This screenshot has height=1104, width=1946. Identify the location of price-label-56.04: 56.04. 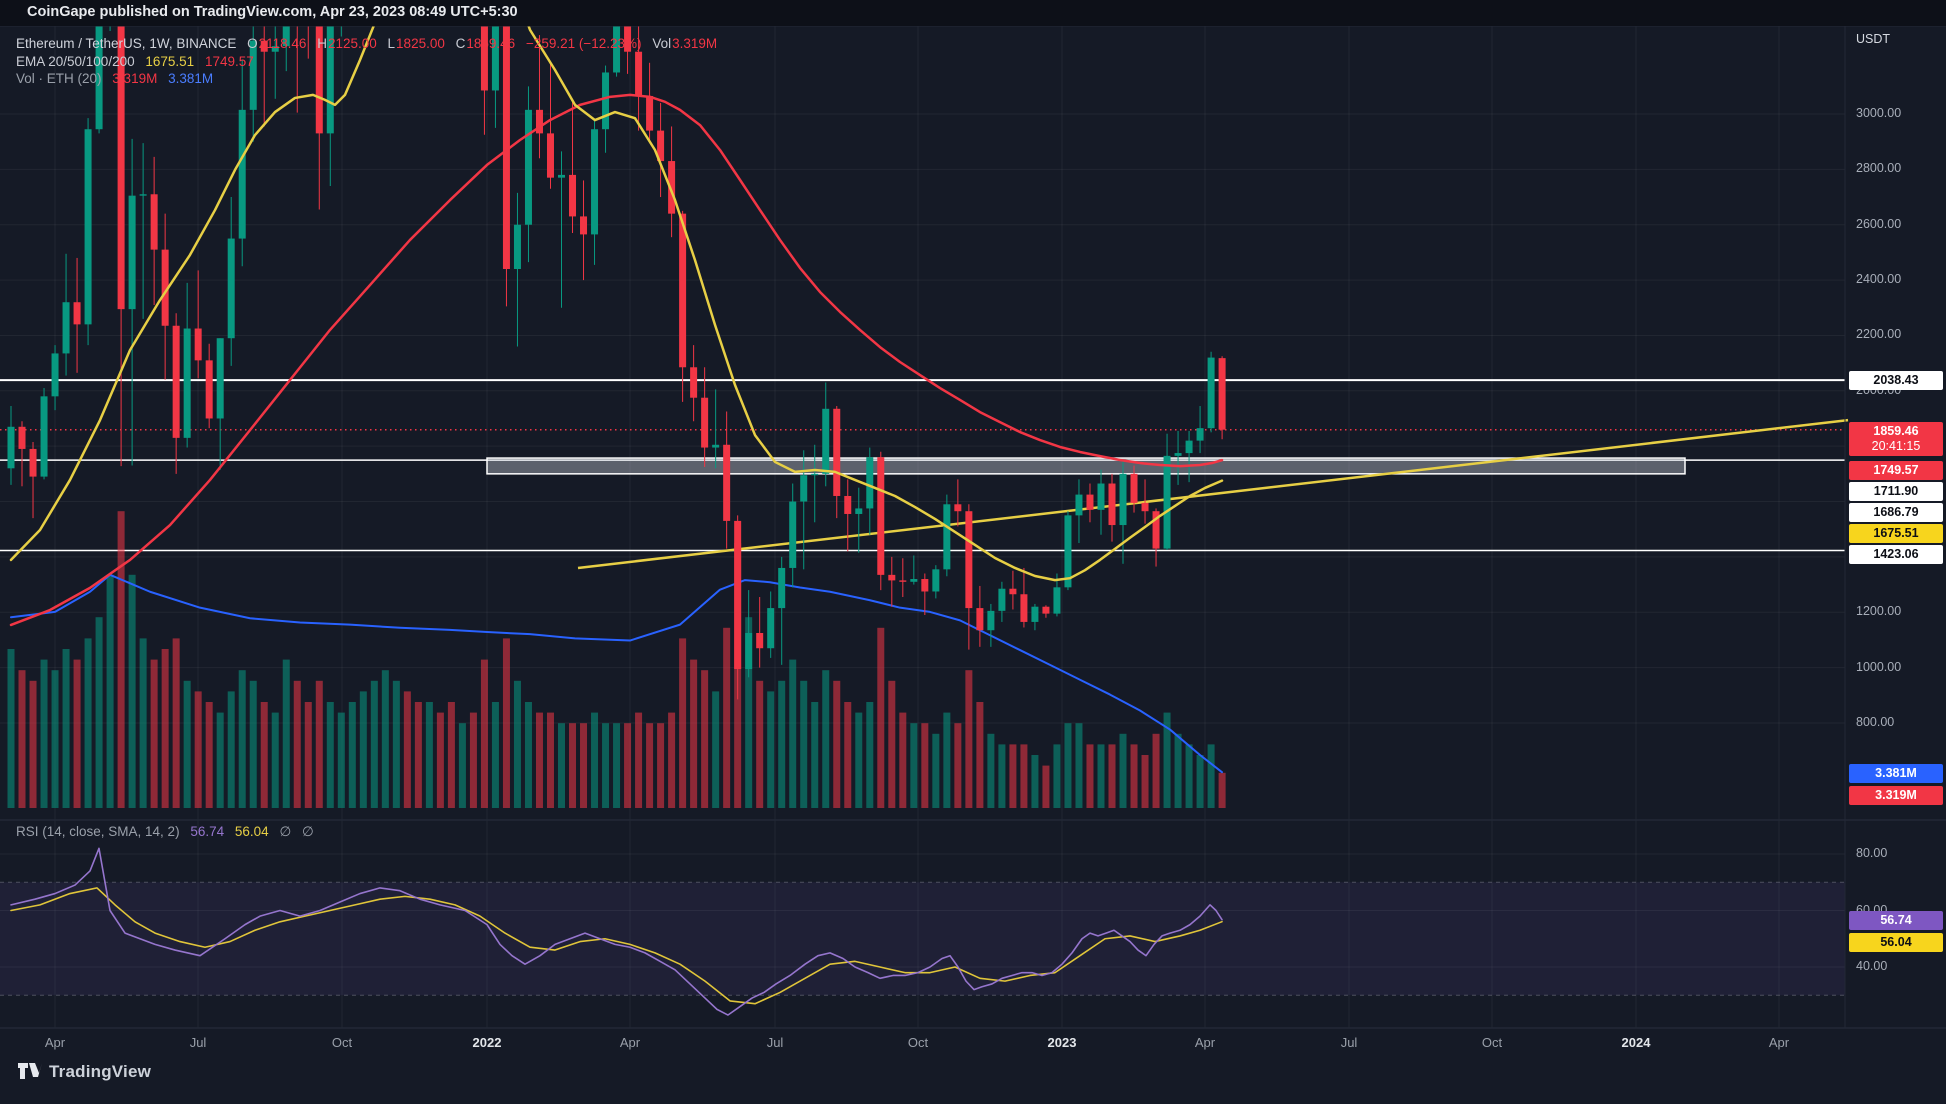
(1896, 942).